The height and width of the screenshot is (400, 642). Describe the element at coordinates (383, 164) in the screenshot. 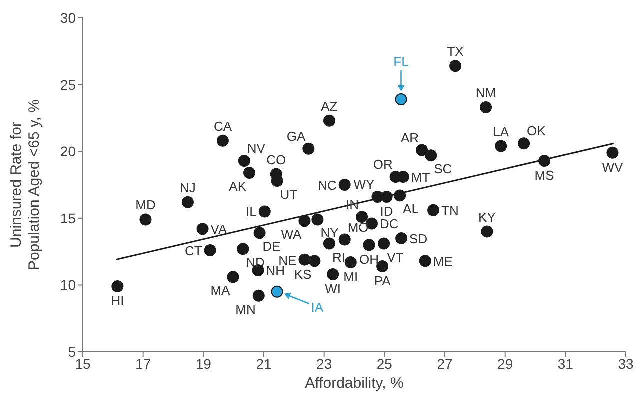

I see `annotation: OR` at that location.